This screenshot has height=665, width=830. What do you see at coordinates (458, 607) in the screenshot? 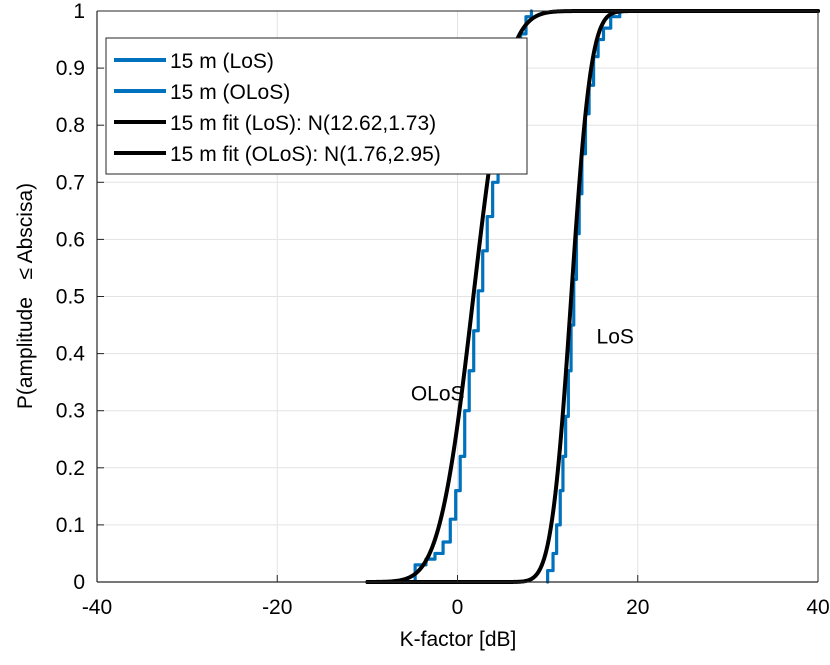
I see `x-tick-label-2: 0` at bounding box center [458, 607].